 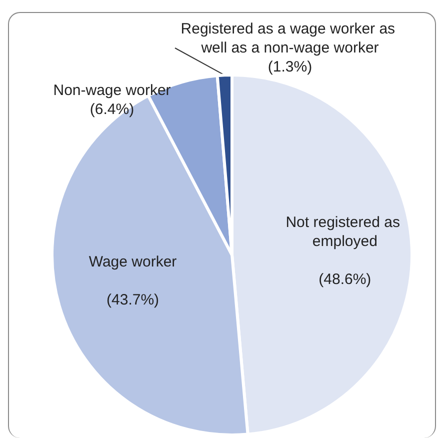 I want to click on slice-label: Registered as a wage worker as well as a non-wage worker, so click(x=290, y=38).